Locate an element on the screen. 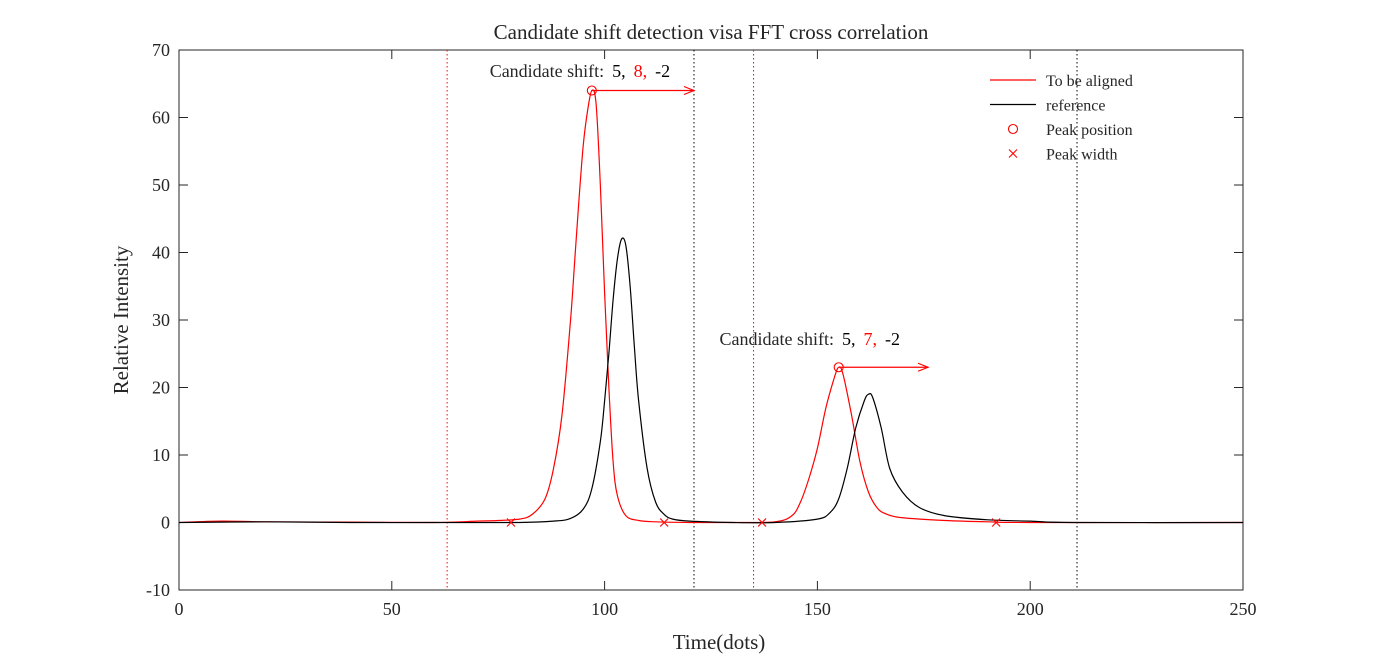 This screenshot has height=669, width=1374. y-tick-label: 20 is located at coordinates (161, 388).